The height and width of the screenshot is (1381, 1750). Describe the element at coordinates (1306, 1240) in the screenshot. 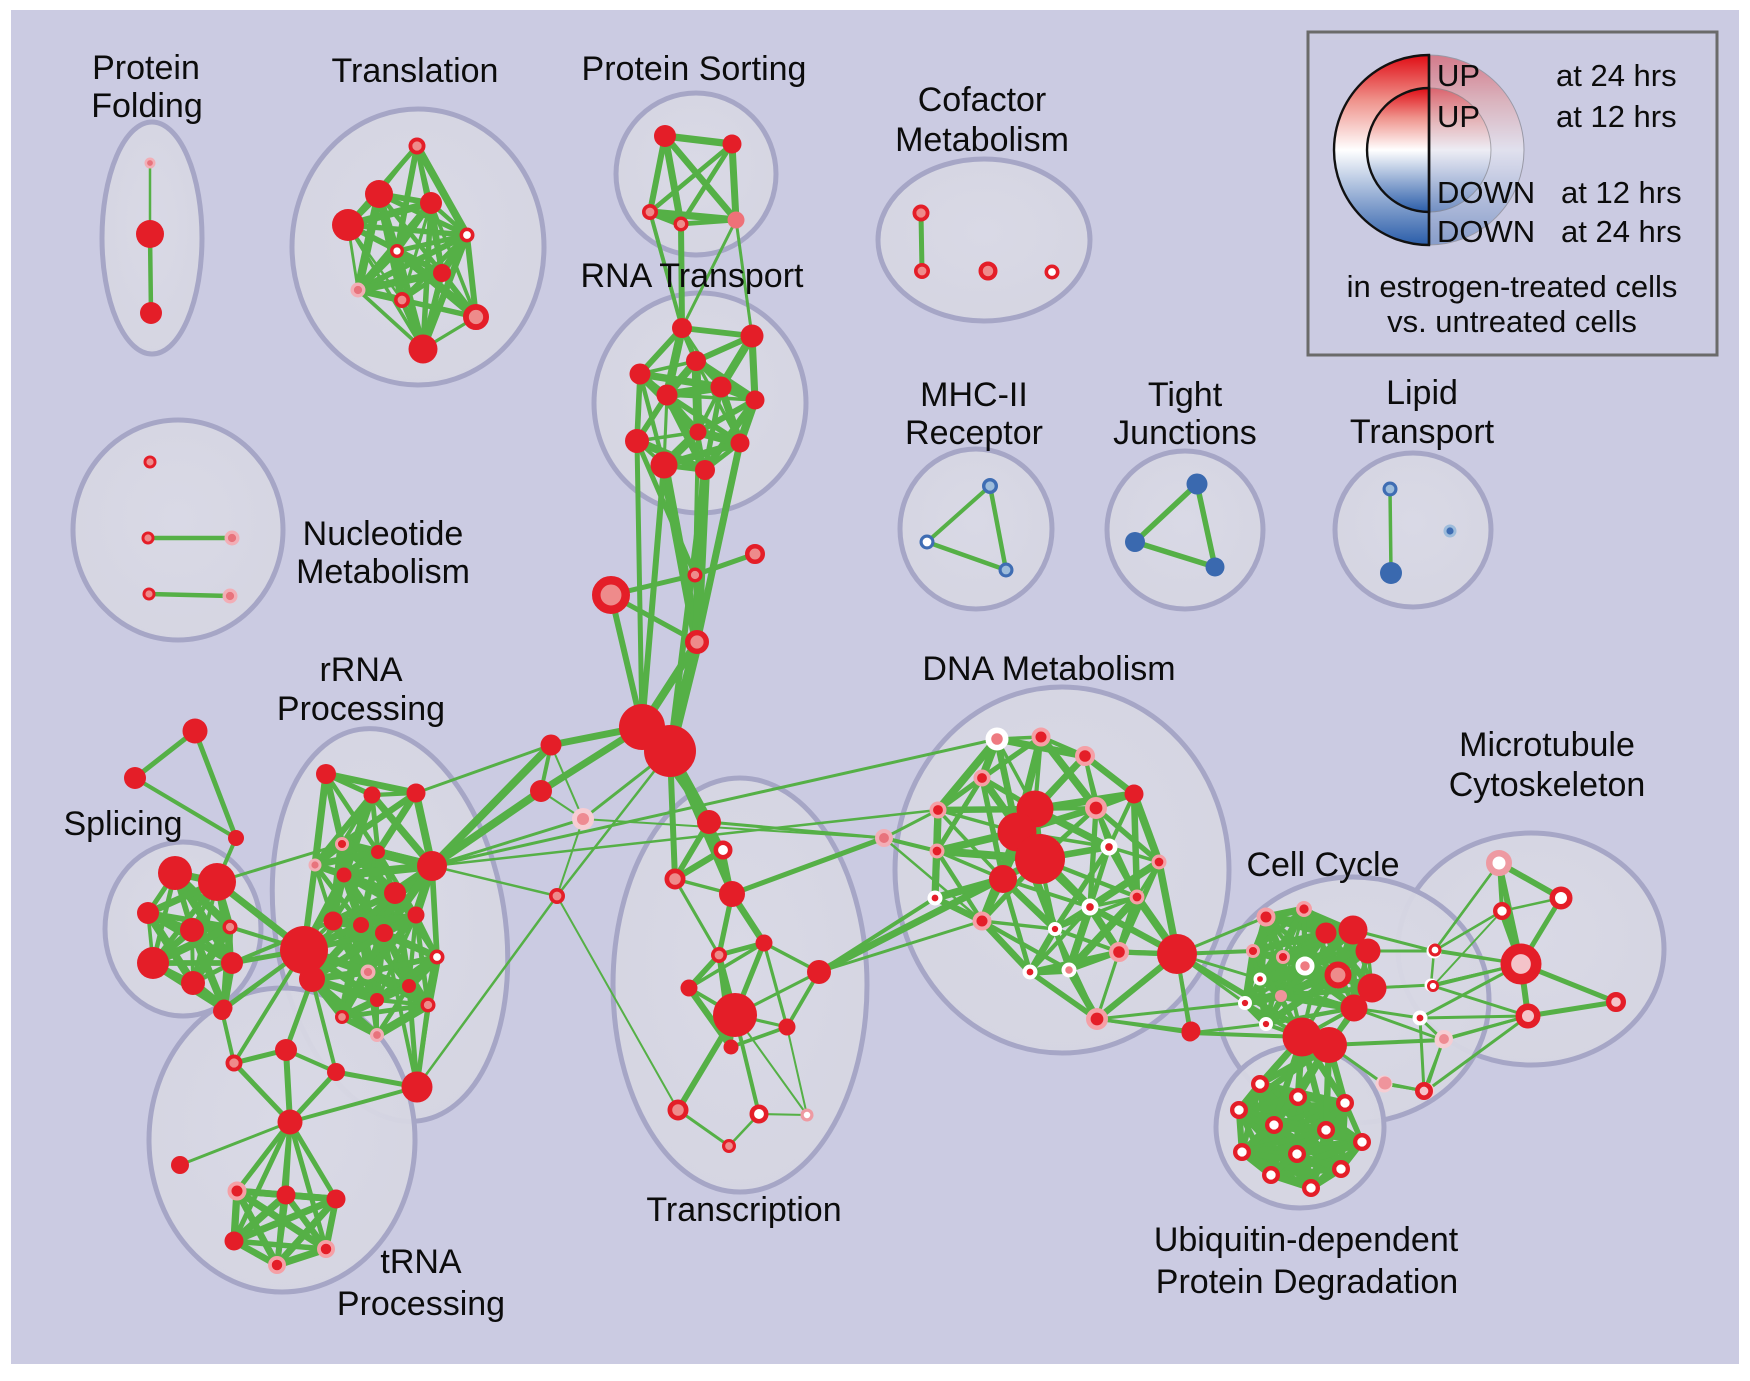

I see `svg-text: Ubiquitin-dependent` at that location.